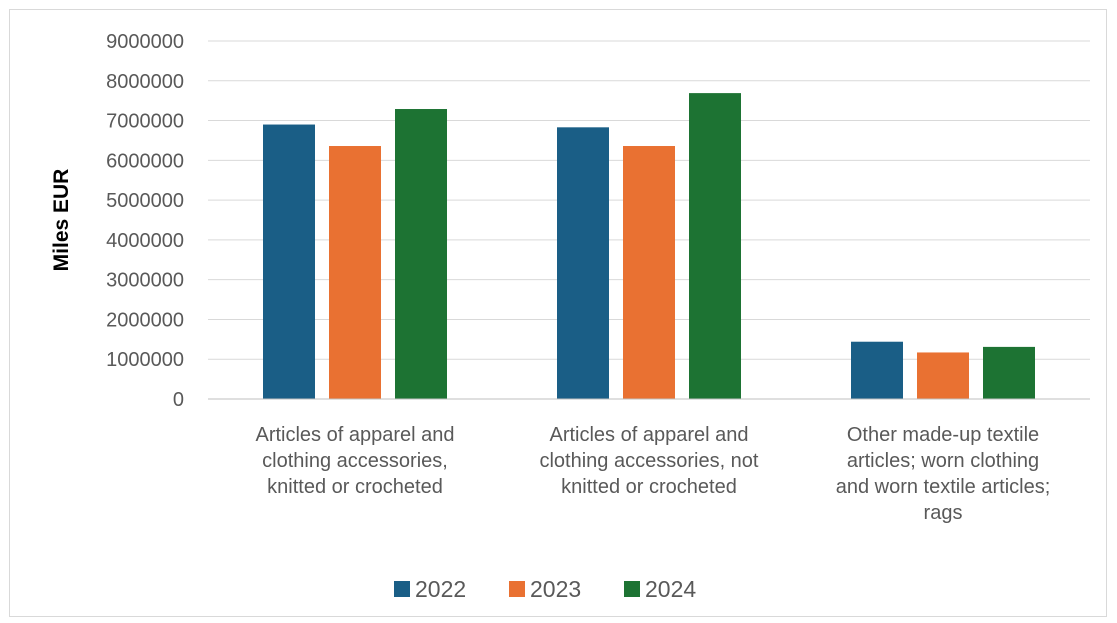  What do you see at coordinates (145, 201) in the screenshot?
I see `y-tick-label: 5000000` at bounding box center [145, 201].